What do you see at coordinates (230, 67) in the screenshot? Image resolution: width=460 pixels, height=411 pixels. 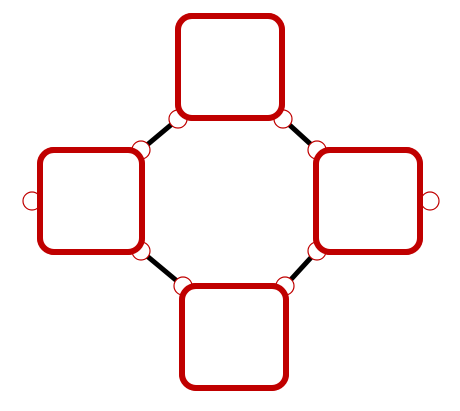 I see `node-box-front-top` at bounding box center [230, 67].